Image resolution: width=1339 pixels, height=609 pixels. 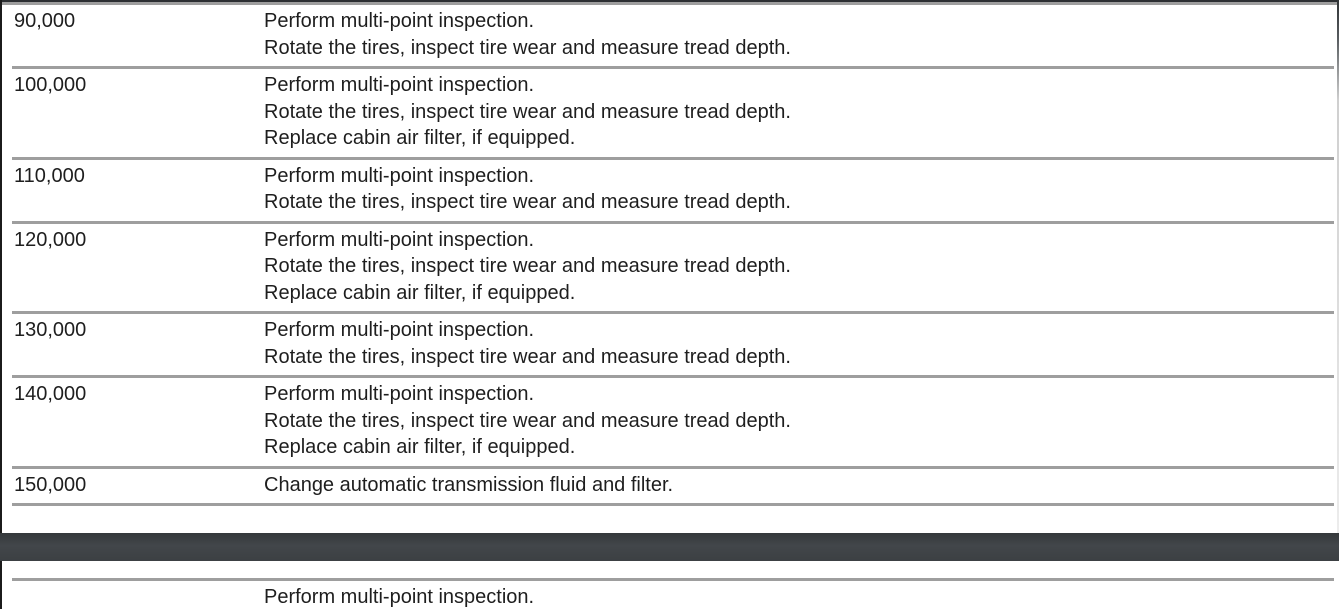 I want to click on mileage-cell: 120,000, so click(x=50, y=239).